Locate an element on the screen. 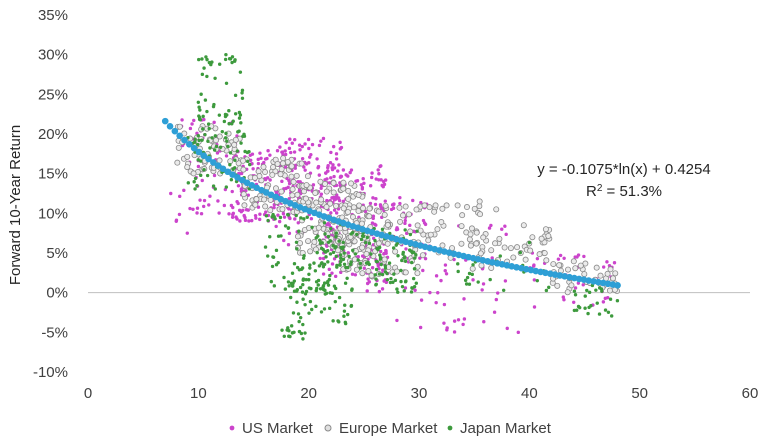 This screenshot has height=441, width=773. y-axis-title: Forward 10-Year Return is located at coordinates (15, 205).